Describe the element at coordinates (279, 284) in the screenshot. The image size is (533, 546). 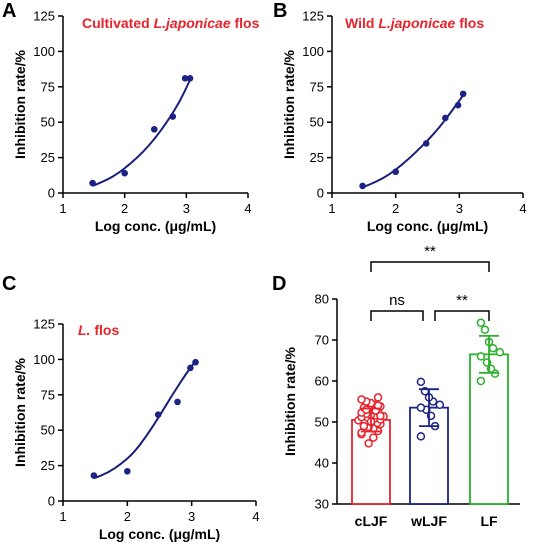
I see `panel-letter-d: D` at that location.